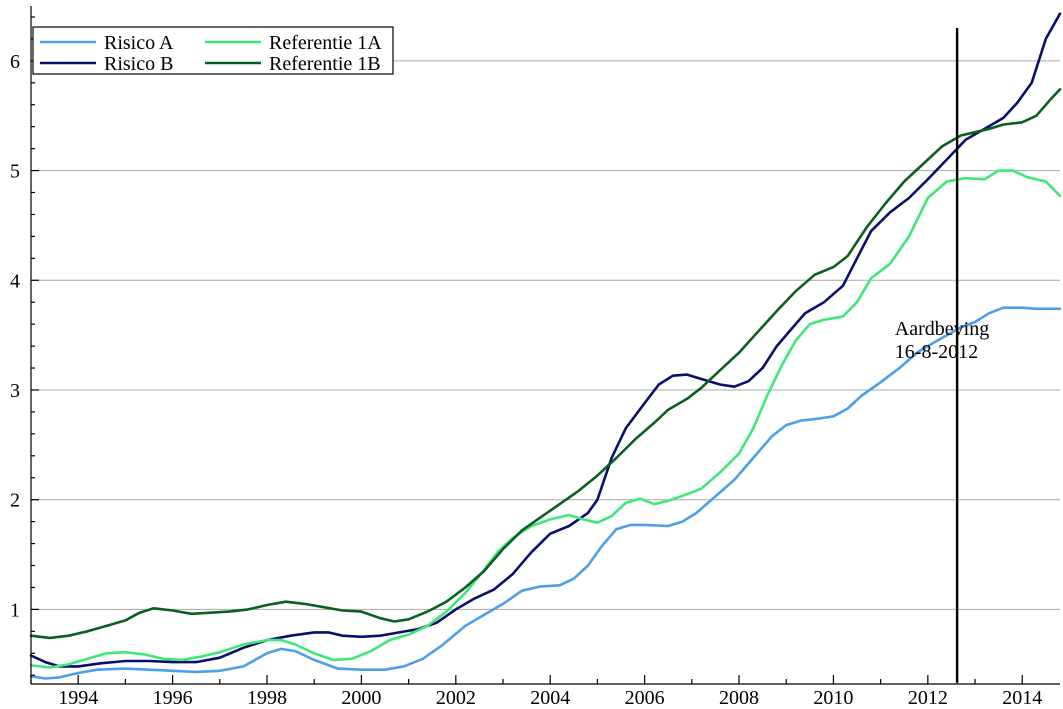 The width and height of the screenshot is (1063, 709). I want to click on y-tick-label-4: 4, so click(15, 281).